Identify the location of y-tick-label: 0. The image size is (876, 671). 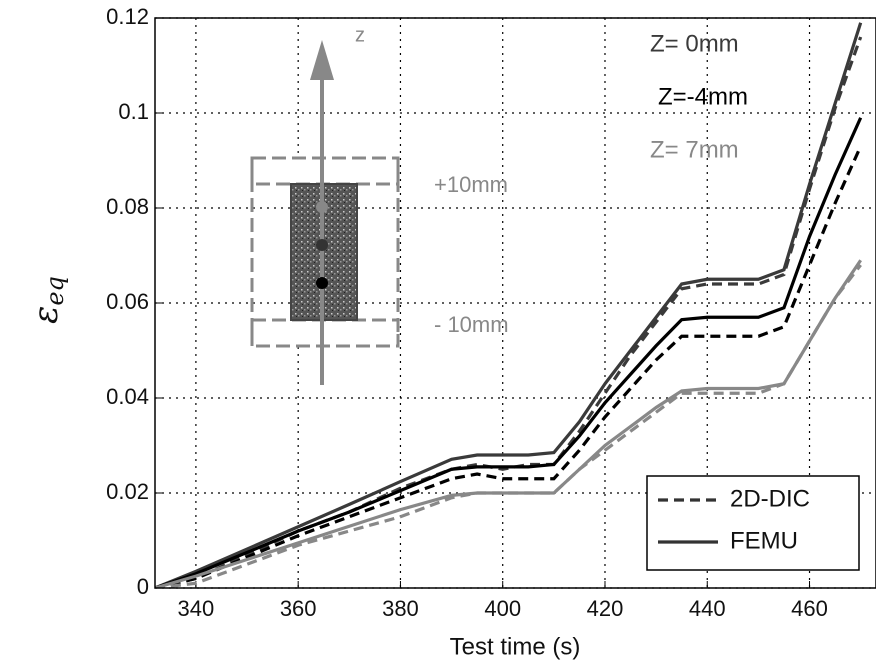
(143, 586).